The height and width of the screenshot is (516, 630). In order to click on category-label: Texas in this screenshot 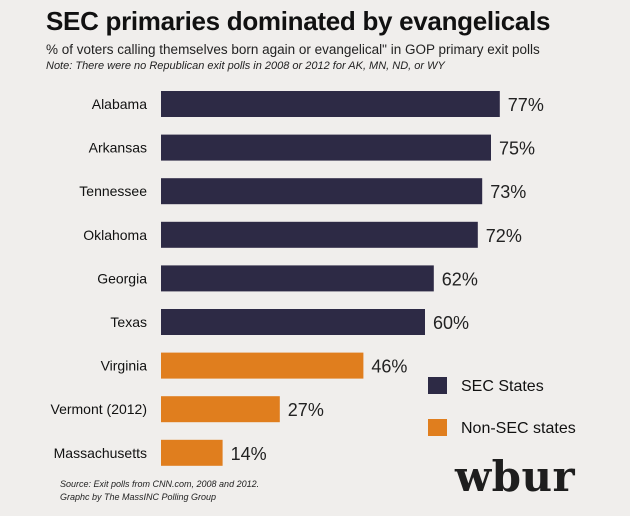, I will do `click(128, 322)`.